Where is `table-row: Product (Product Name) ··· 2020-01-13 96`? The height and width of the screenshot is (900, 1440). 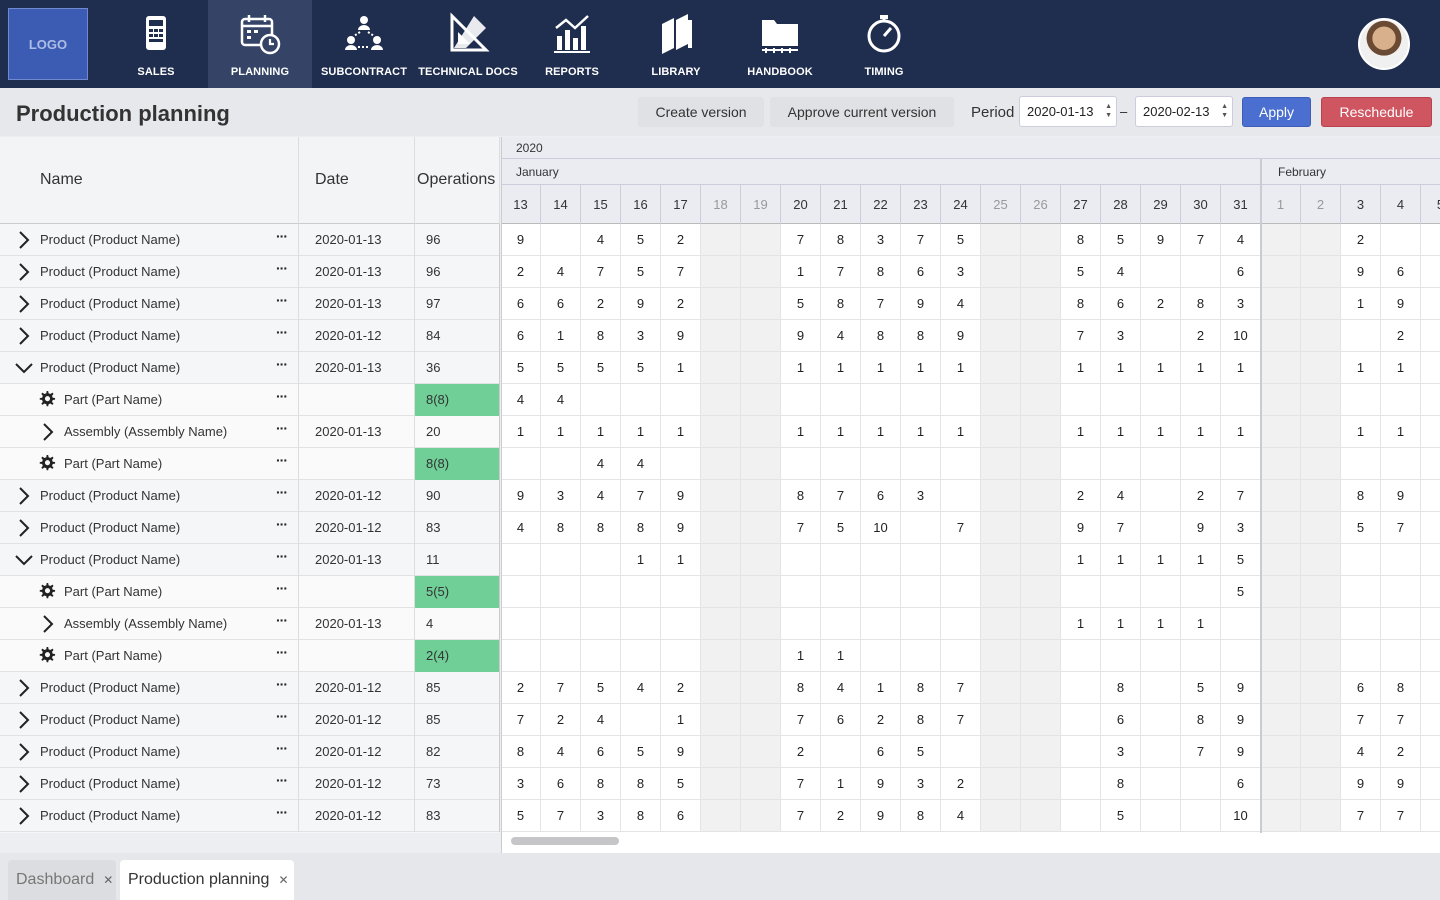
table-row: Product (Product Name) ··· 2020-01-13 96 is located at coordinates (250, 240).